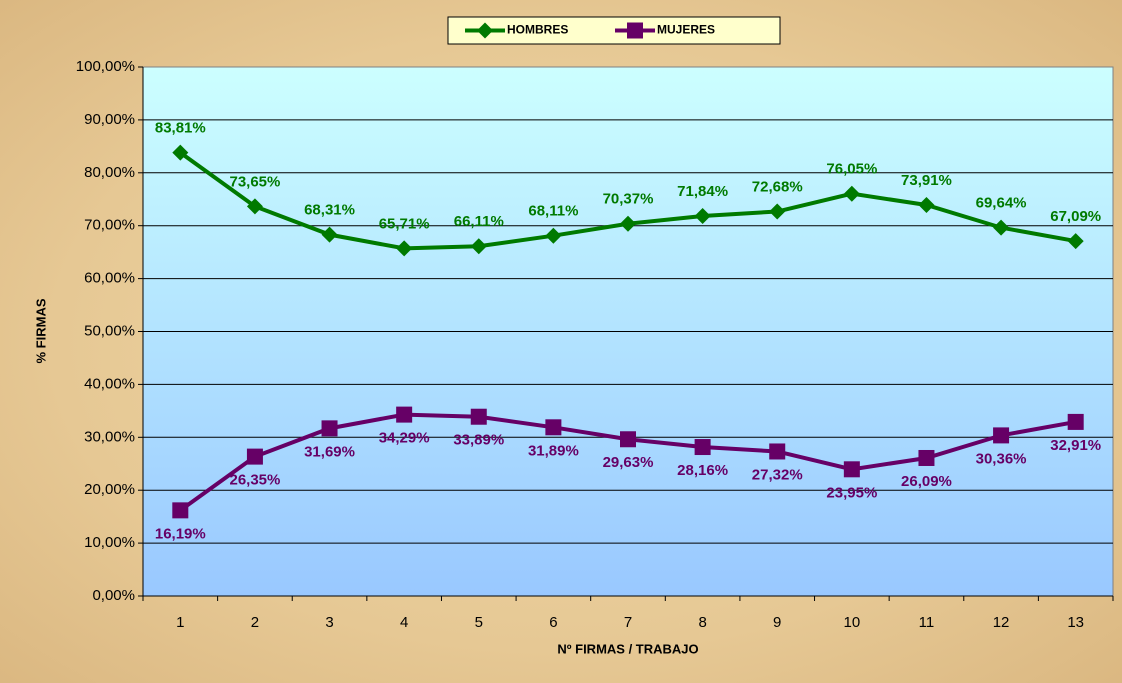 This screenshot has height=683, width=1122. What do you see at coordinates (404, 223) in the screenshot?
I see `data-label: 65,71%` at bounding box center [404, 223].